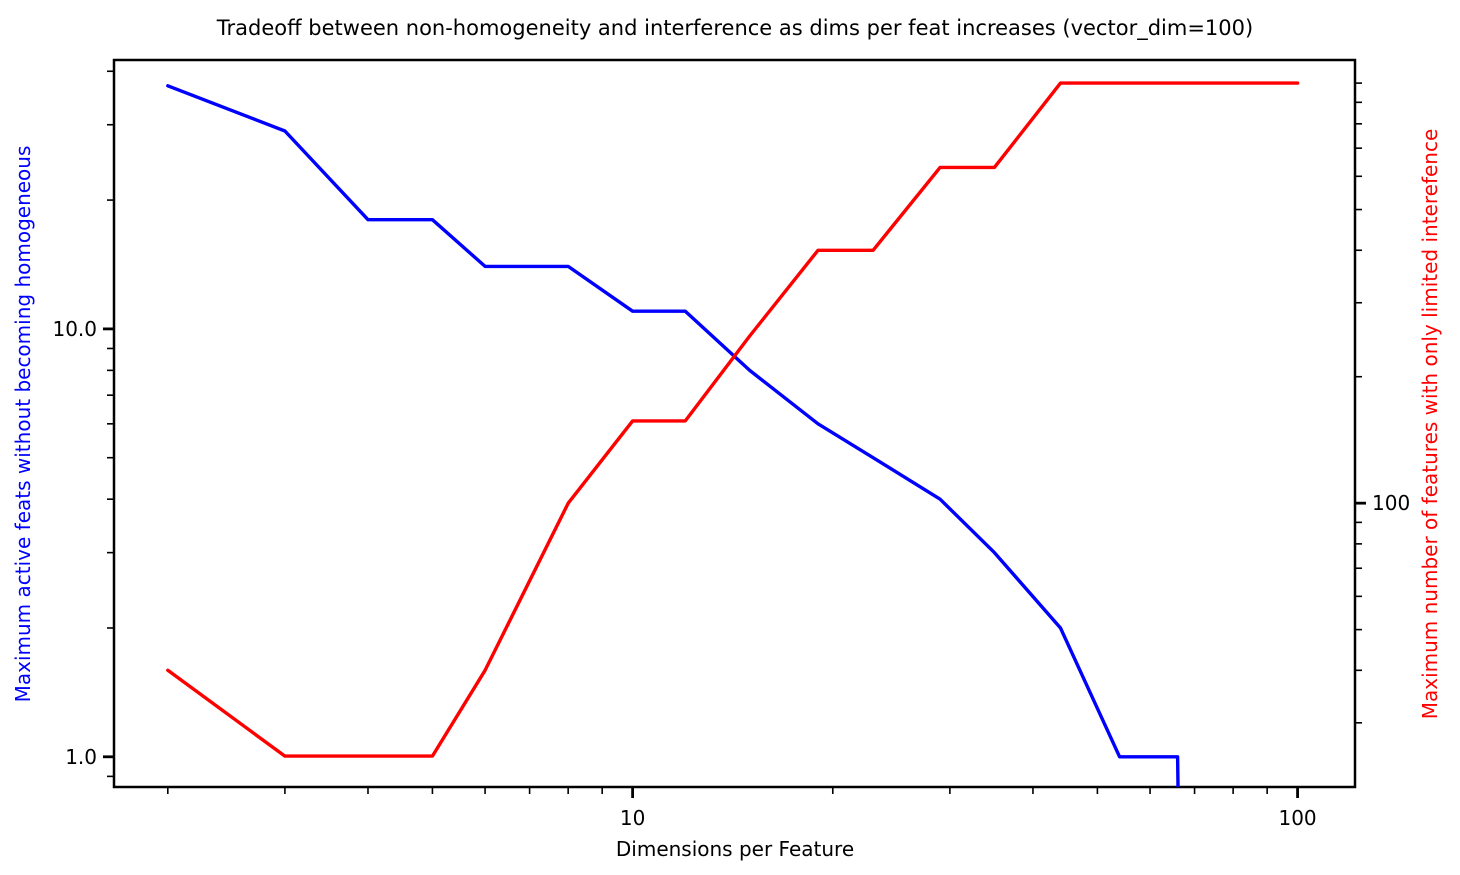 The height and width of the screenshot is (875, 1460). I want to click on x-axis-label: Dimensions per Feature, so click(735, 849).